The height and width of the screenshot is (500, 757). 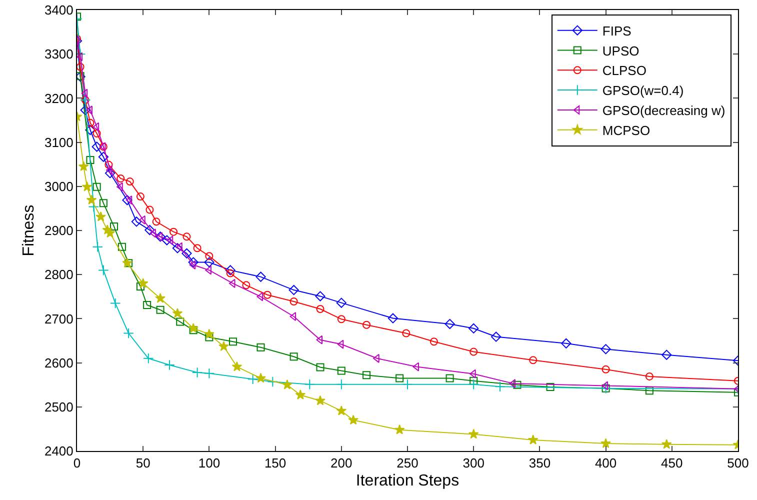 I want to click on y-tick-label: 2800, so click(x=59, y=274).